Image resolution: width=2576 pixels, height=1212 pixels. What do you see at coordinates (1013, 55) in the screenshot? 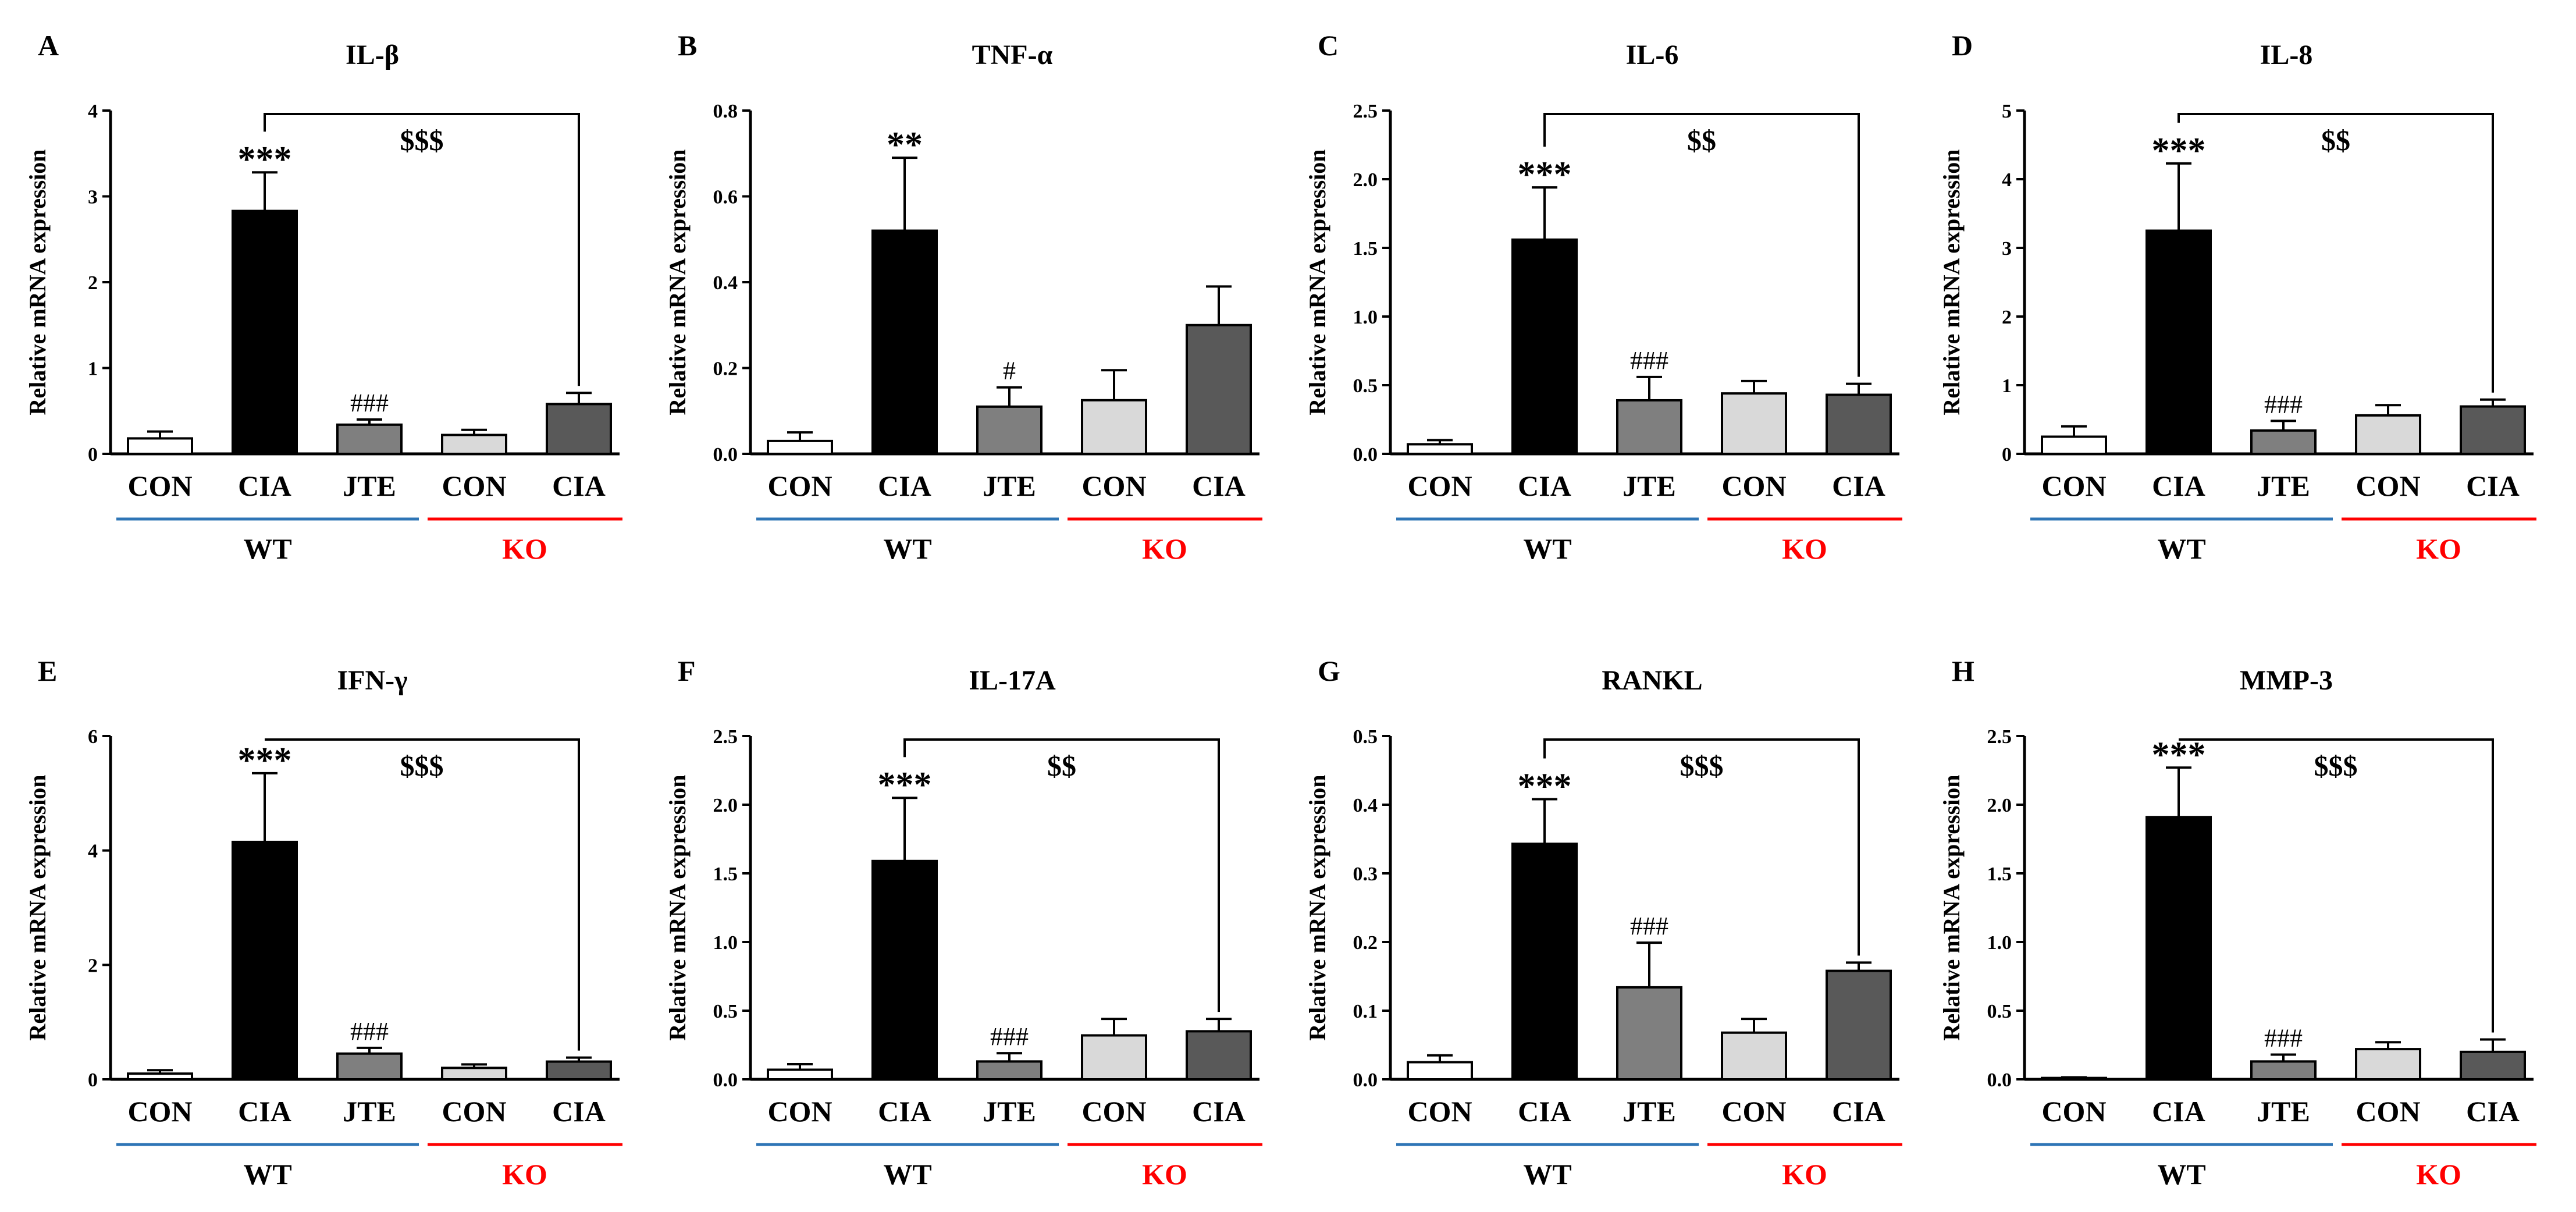
I see `panel-title: TNF-α` at bounding box center [1013, 55].